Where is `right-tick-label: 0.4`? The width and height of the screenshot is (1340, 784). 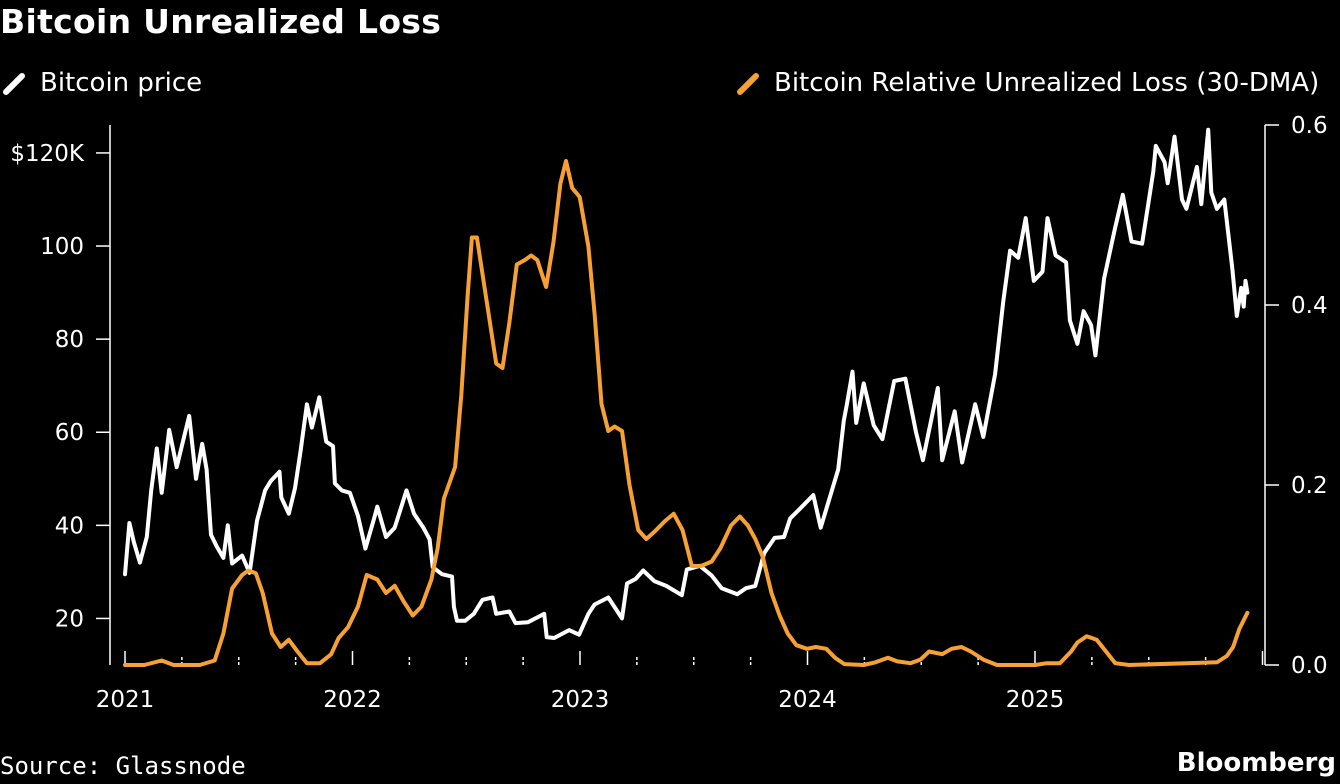
right-tick-label: 0.4 is located at coordinates (1309, 306).